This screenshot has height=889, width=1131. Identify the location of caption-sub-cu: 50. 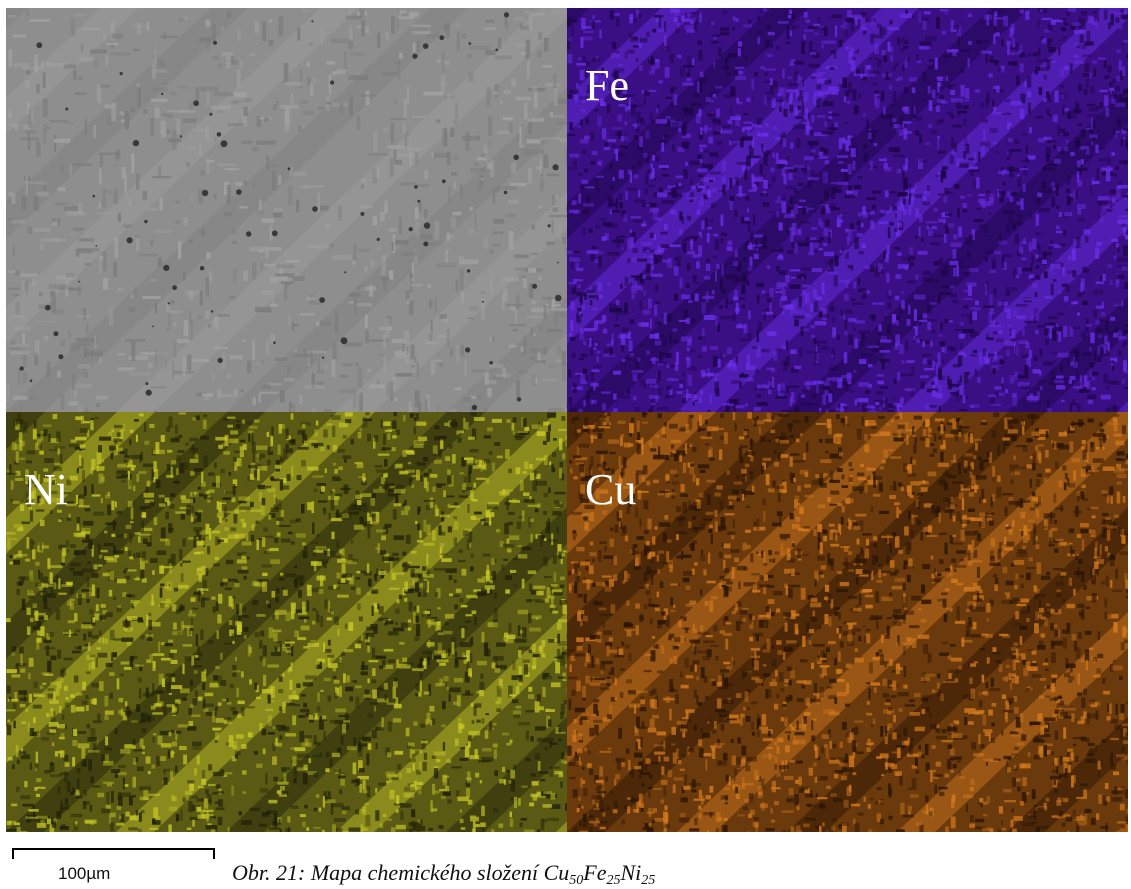
(576, 880).